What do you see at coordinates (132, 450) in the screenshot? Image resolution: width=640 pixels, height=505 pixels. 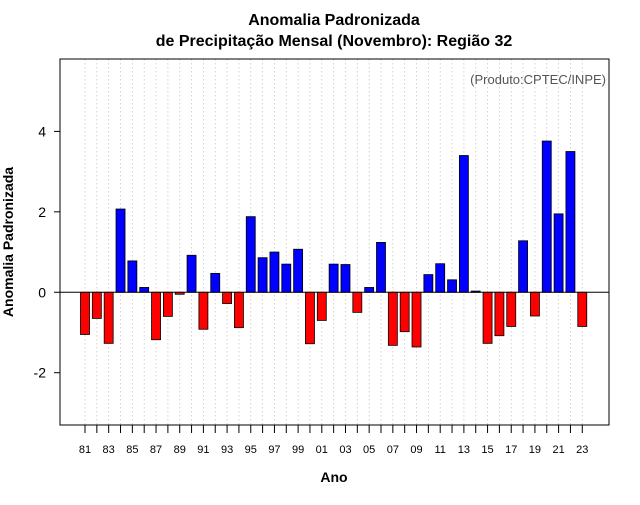 I see `x-tick-label: 85` at bounding box center [132, 450].